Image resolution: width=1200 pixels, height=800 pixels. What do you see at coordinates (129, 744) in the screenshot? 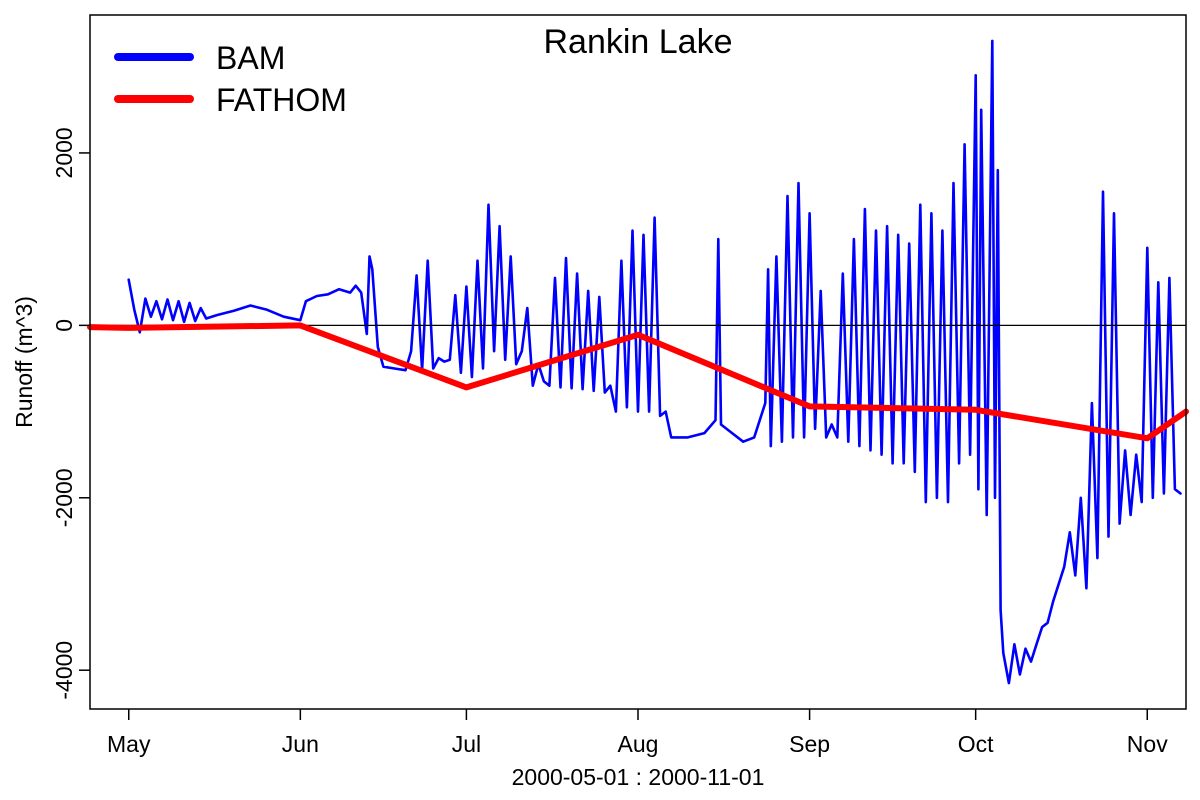
I see `x-tick-label: May` at bounding box center [129, 744].